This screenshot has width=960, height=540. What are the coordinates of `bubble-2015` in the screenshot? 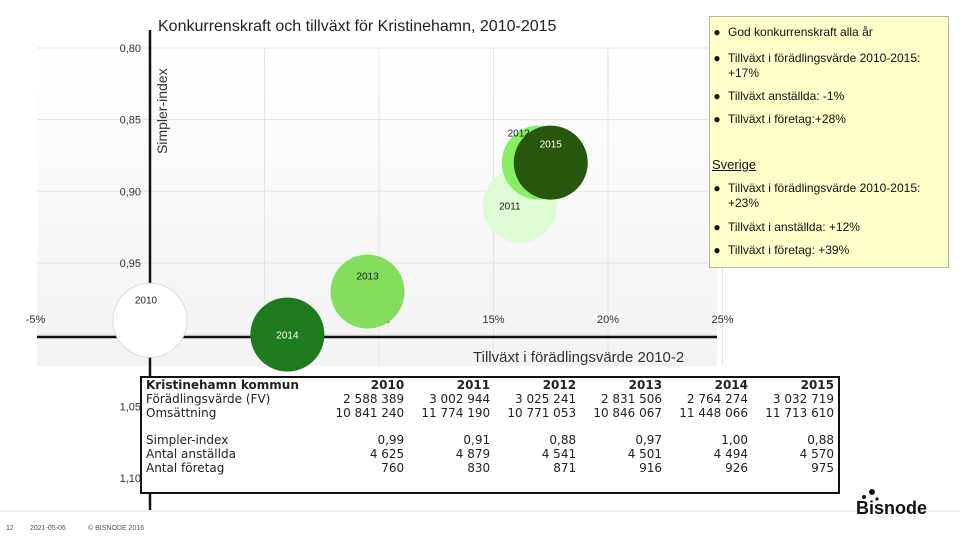 It's located at (550, 162).